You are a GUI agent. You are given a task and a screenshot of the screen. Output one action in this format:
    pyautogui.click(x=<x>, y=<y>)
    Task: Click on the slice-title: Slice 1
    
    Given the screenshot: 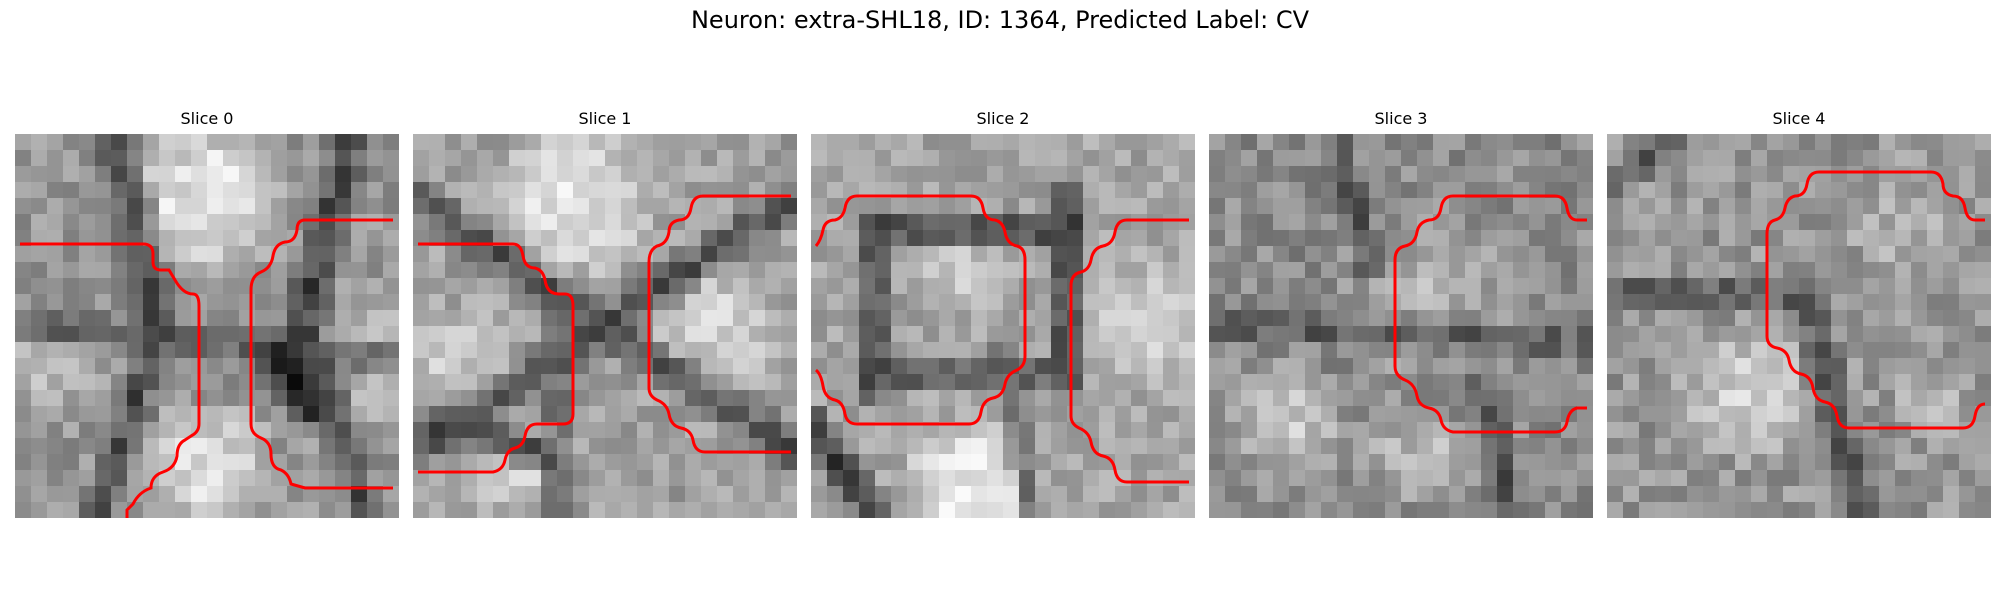 What is the action you would take?
    pyautogui.click(x=605, y=118)
    